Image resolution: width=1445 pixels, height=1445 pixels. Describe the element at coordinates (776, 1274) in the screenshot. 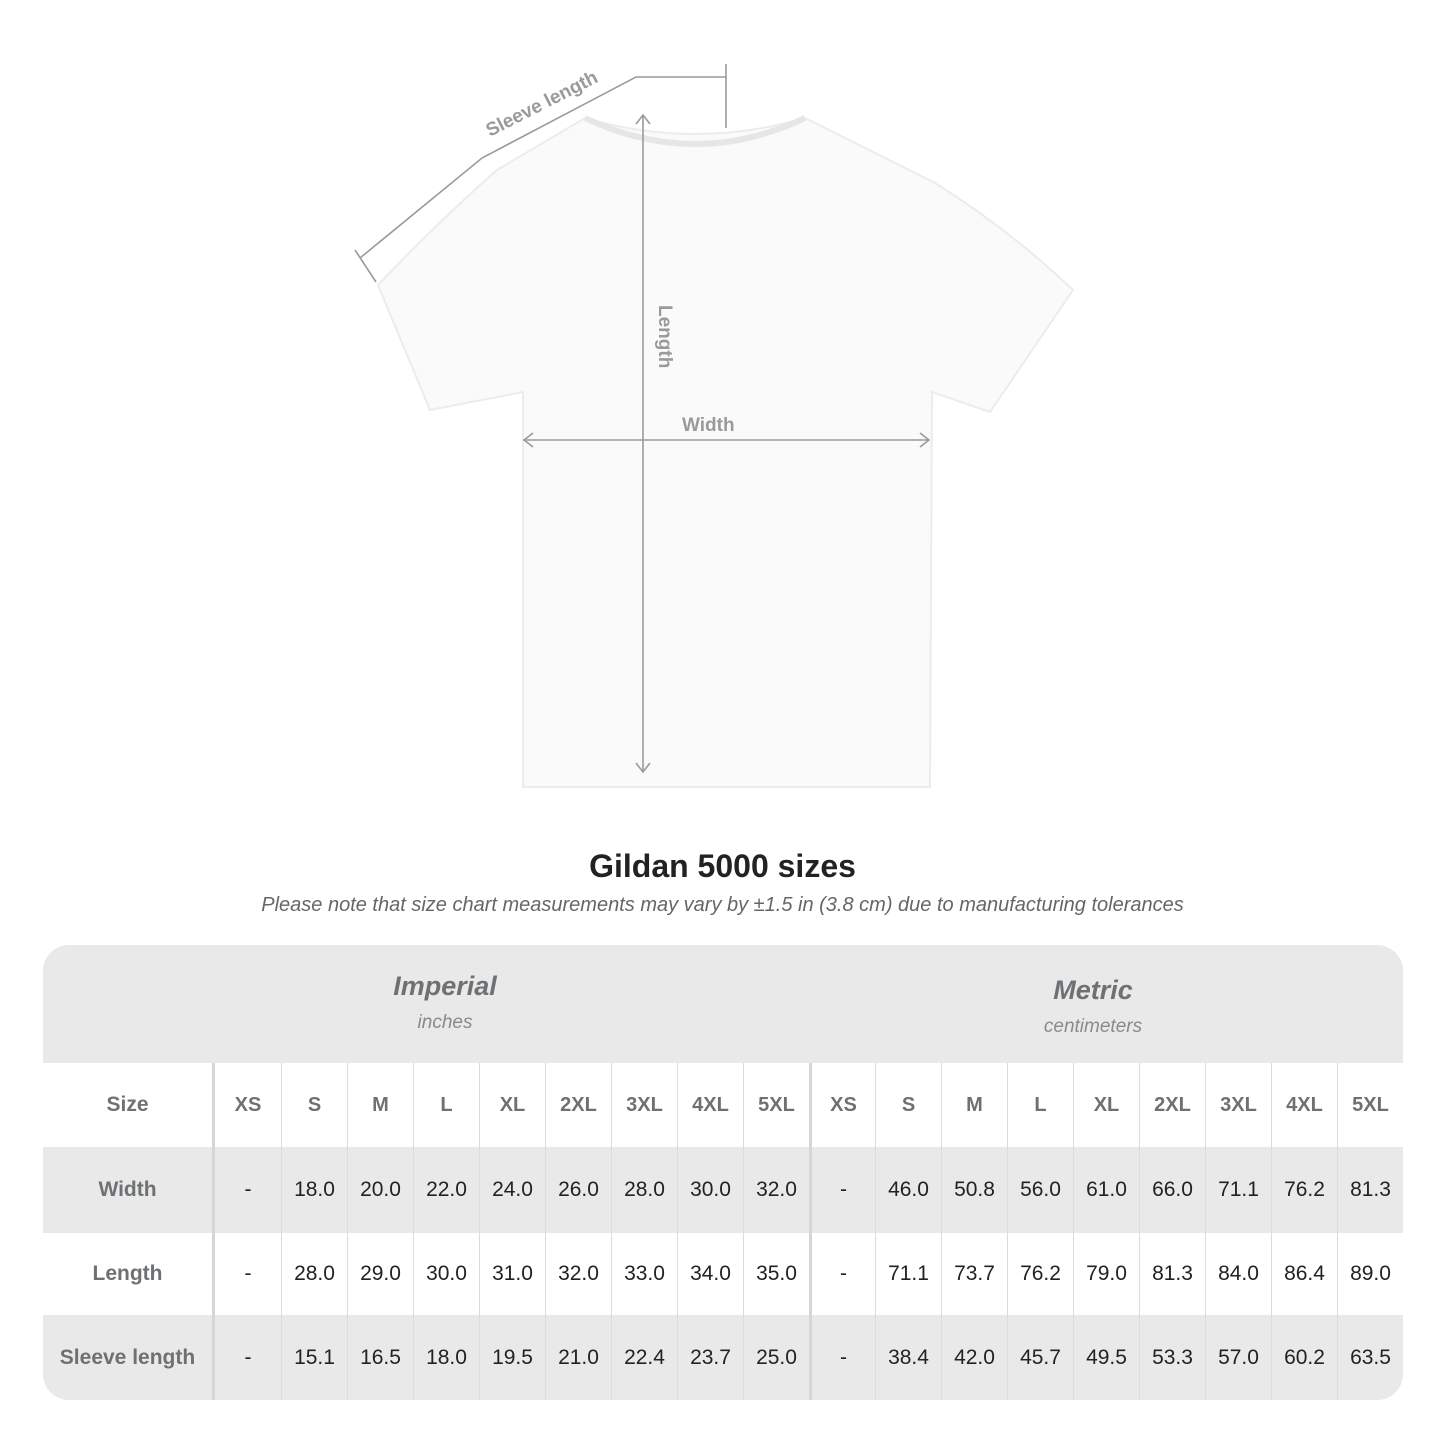

I see `imperial-value-cell: 35.0` at that location.